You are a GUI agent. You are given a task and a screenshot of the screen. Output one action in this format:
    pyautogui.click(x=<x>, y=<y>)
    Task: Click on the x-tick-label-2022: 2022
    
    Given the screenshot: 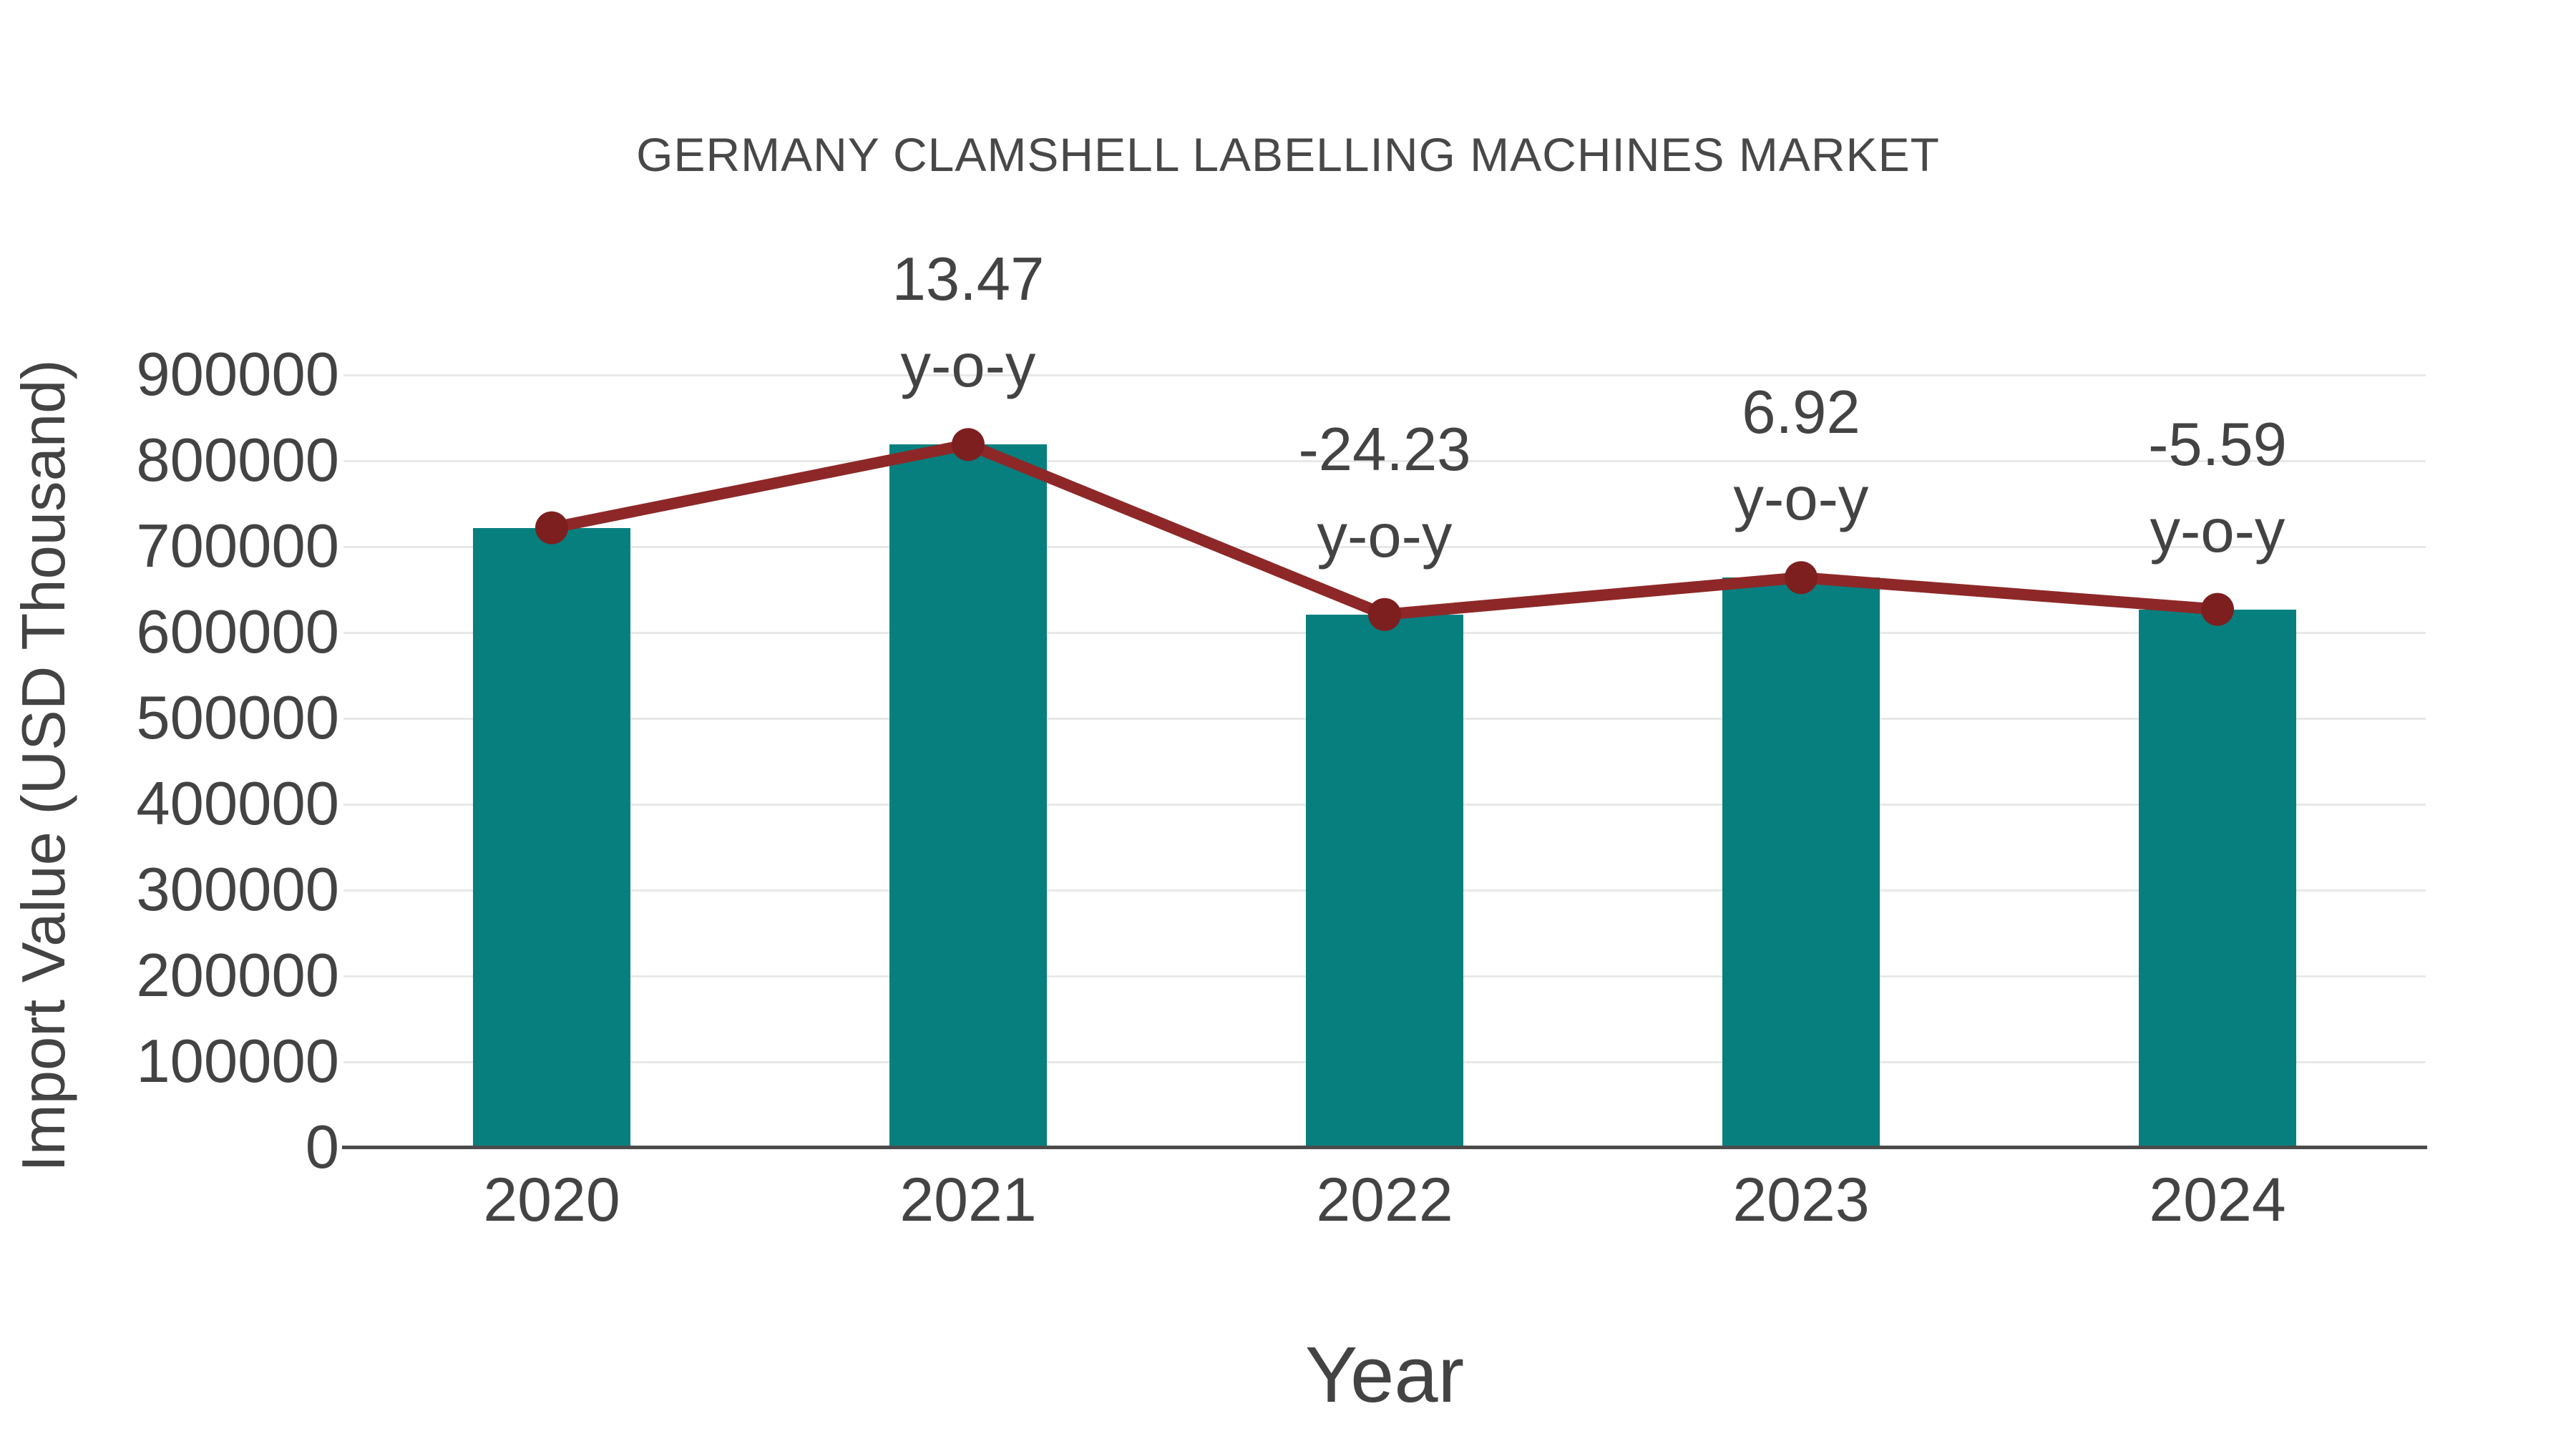 What is the action you would take?
    pyautogui.click(x=1384, y=1200)
    